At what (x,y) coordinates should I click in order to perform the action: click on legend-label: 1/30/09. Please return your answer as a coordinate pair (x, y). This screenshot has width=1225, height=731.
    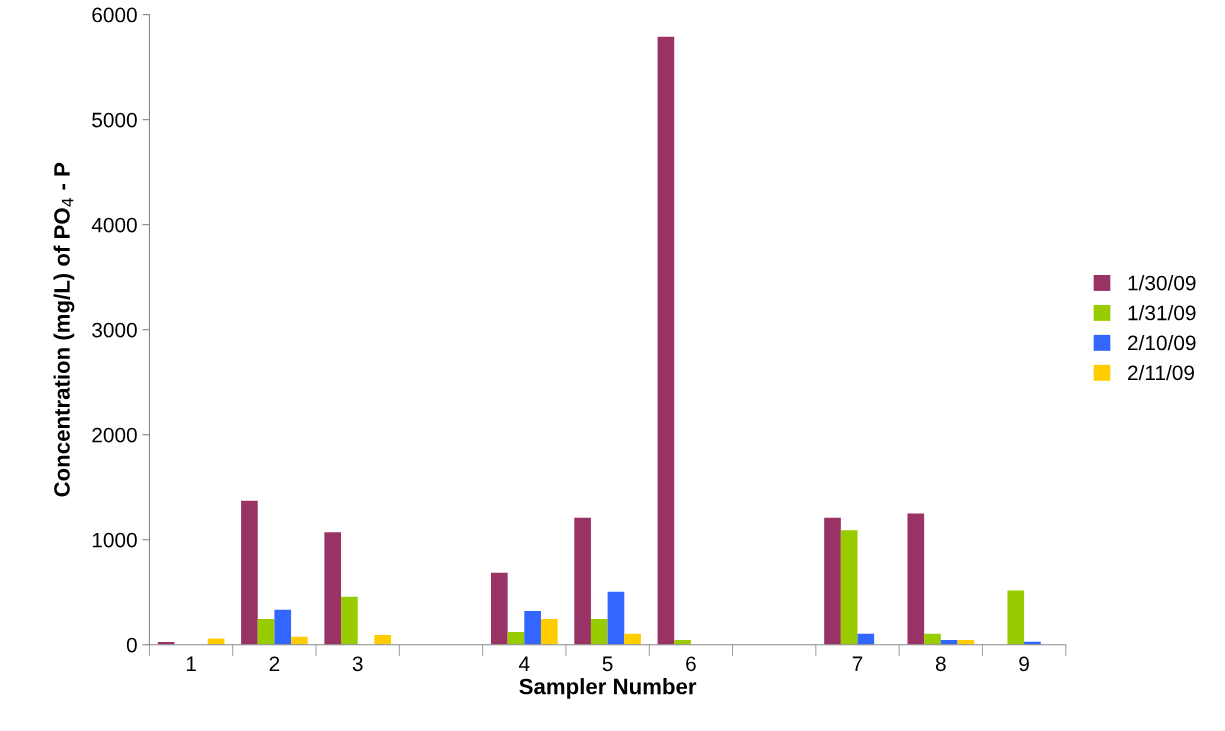
    Looking at the image, I should click on (1162, 283).